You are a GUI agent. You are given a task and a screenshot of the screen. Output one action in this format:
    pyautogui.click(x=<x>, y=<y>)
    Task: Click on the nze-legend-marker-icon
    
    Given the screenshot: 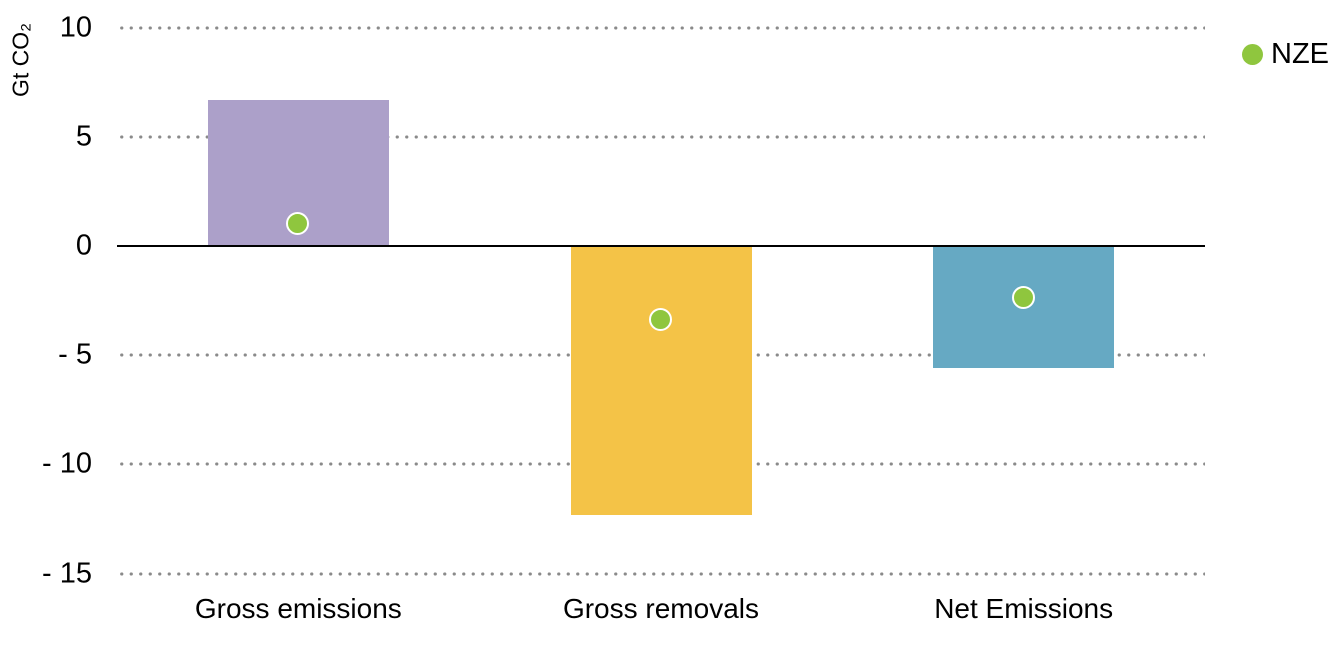 What is the action you would take?
    pyautogui.click(x=1252, y=54)
    